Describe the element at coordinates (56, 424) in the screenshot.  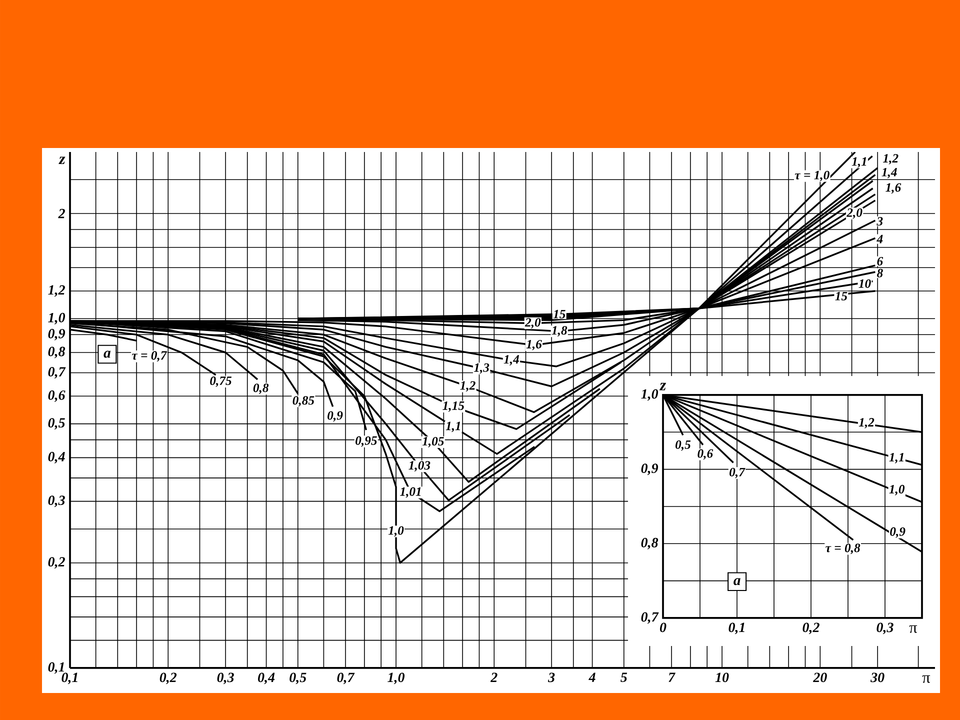
I see `y-tick-label: 0,5` at that location.